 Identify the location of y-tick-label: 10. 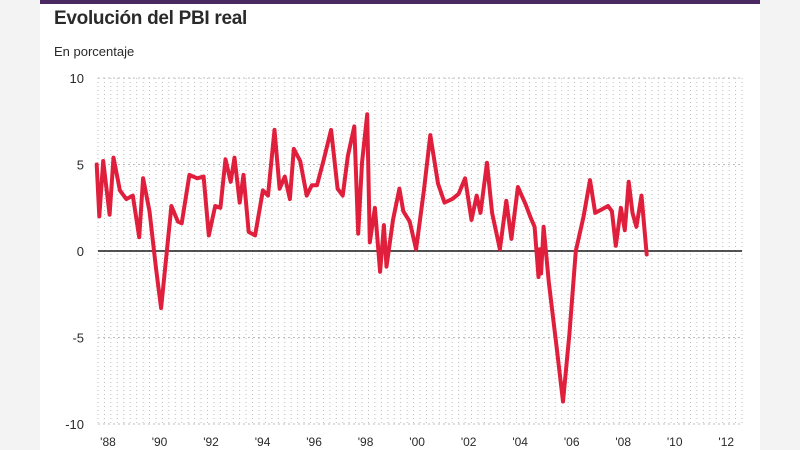
(77, 78).